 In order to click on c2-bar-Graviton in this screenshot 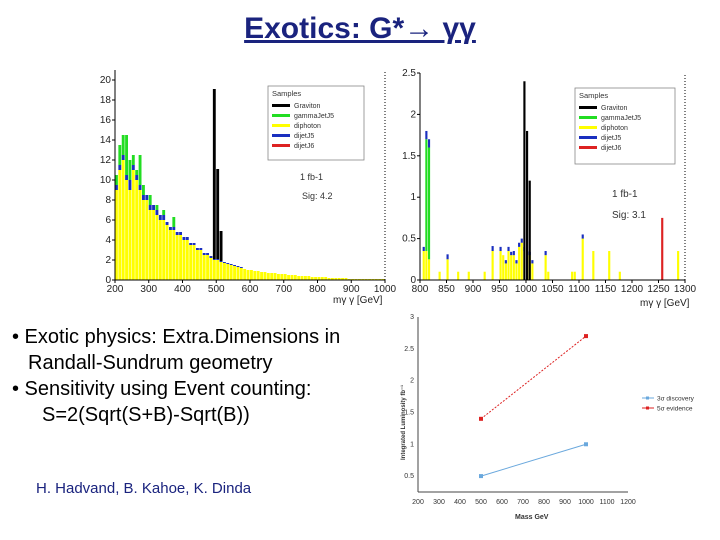, I will do `click(529, 230)`.